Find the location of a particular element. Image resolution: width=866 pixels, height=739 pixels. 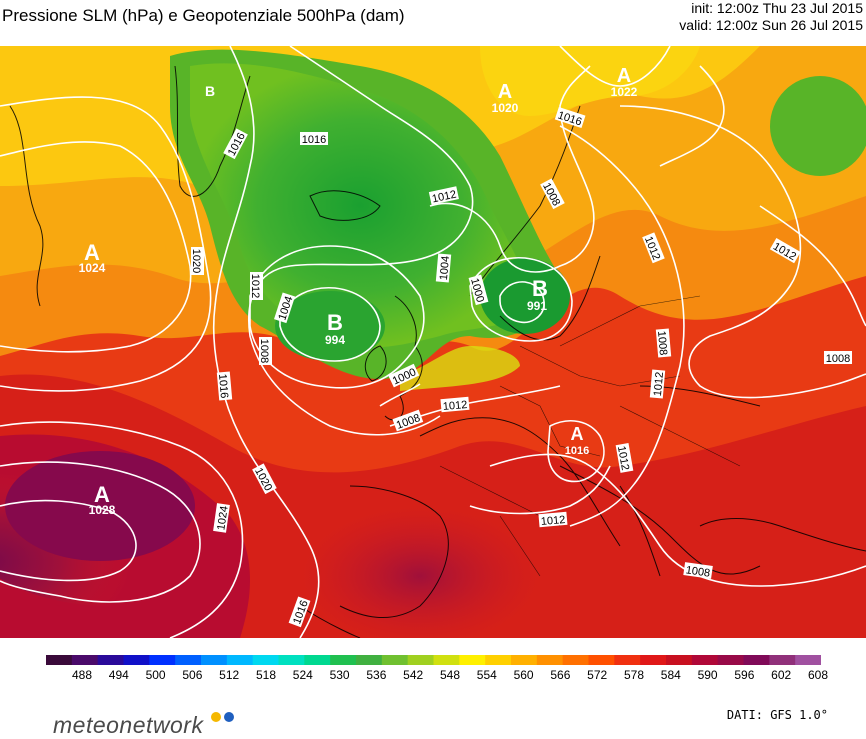

isobar-label: 1024 is located at coordinates (222, 518).